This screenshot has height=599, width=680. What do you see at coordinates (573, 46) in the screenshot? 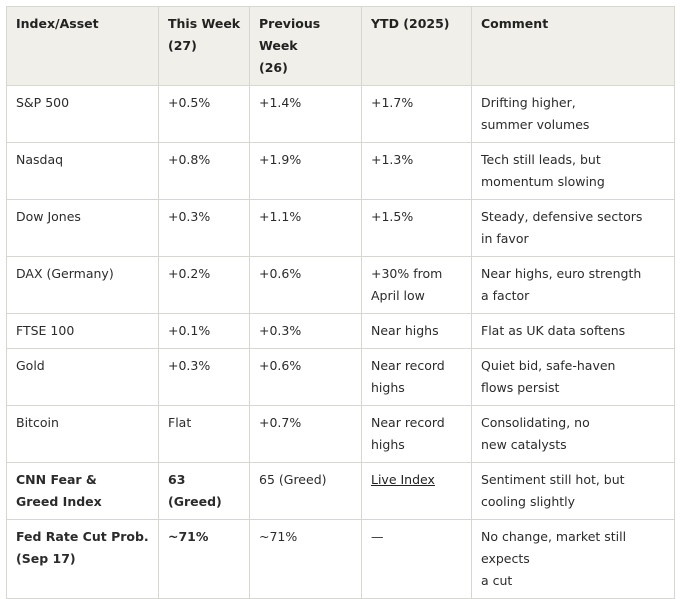
I see `header-comment: Comment` at bounding box center [573, 46].